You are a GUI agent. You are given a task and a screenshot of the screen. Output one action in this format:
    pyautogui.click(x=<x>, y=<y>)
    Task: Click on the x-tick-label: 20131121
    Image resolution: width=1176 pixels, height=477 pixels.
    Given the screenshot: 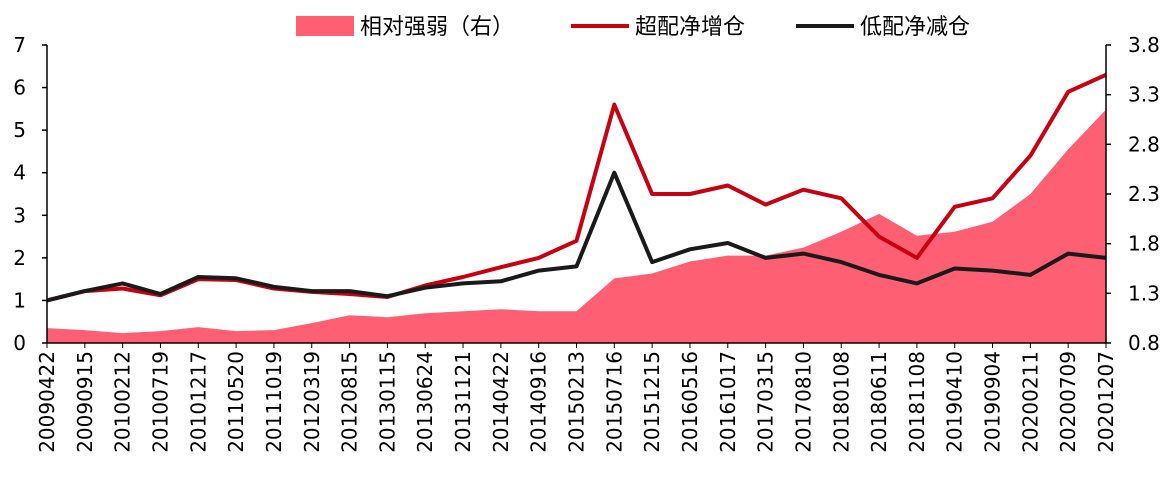 What is the action you would take?
    pyautogui.click(x=463, y=402)
    